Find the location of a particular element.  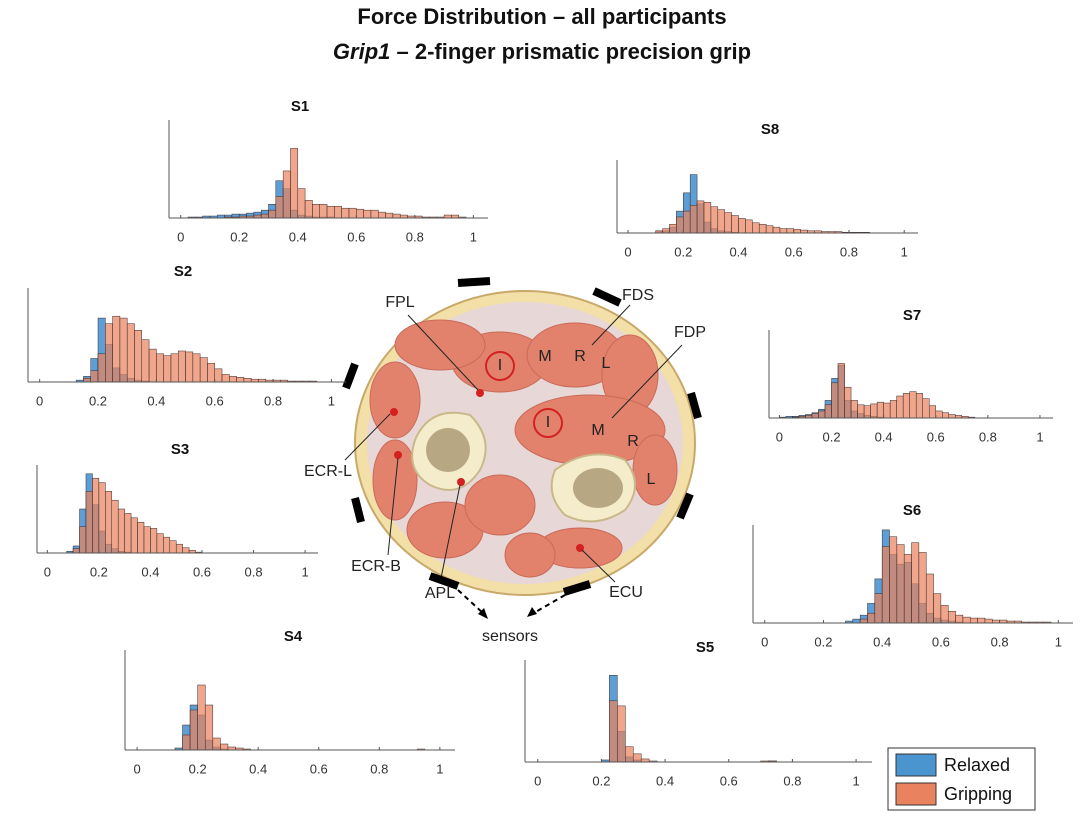

histogram: S5 0 0.2 0.4 0.6 0.8 1 is located at coordinates (698, 713).